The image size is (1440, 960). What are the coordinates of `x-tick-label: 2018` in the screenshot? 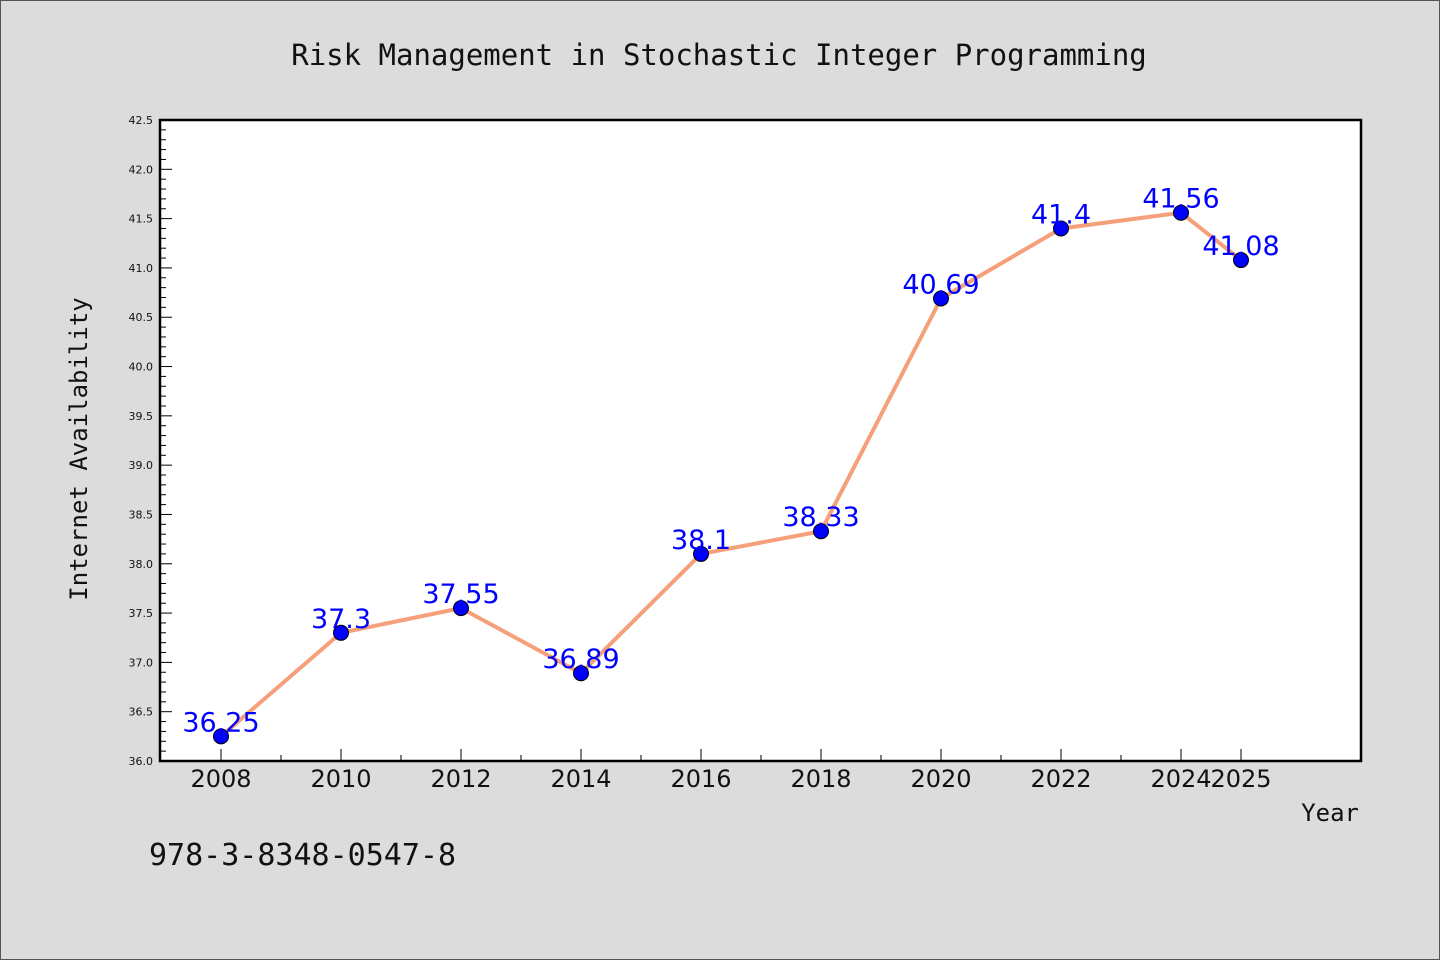 It's located at (820, 779).